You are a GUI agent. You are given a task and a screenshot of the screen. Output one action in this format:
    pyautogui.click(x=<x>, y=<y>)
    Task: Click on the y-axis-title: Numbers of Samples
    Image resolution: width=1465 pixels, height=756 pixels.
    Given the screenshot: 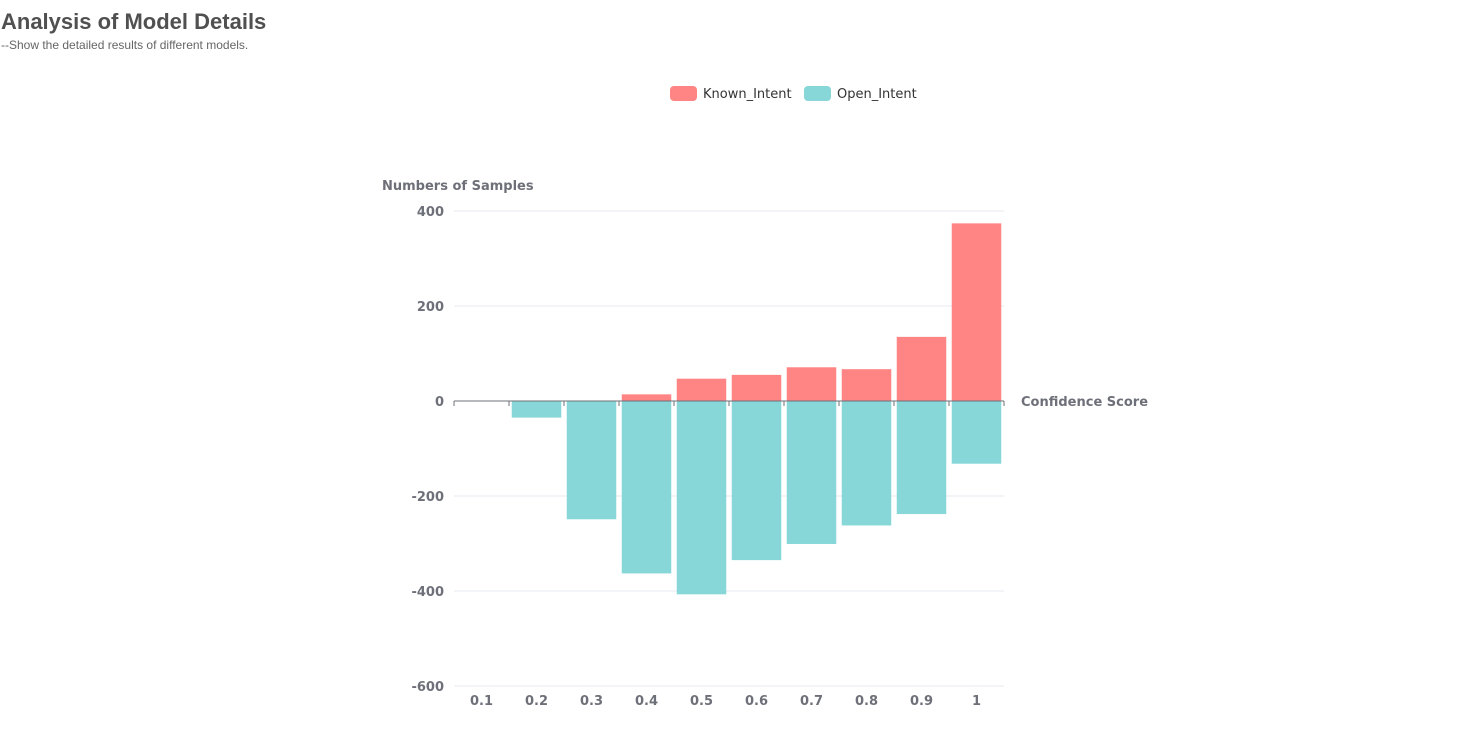 What is the action you would take?
    pyautogui.click(x=458, y=186)
    